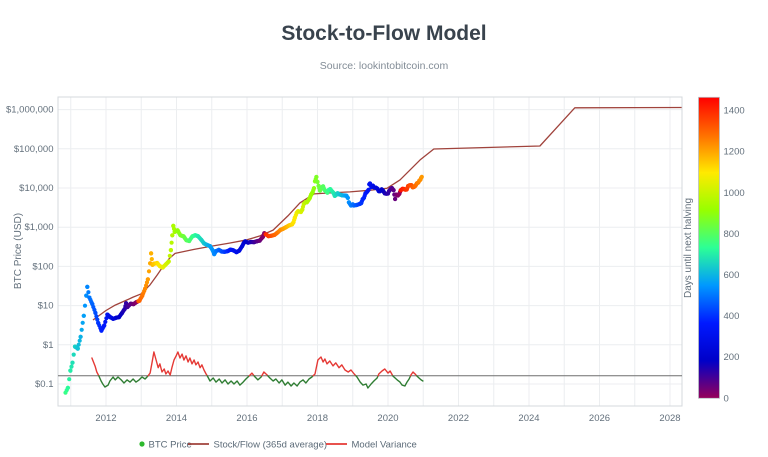  I want to click on chart-title: Stock-to-Flow Model, so click(383, 33).